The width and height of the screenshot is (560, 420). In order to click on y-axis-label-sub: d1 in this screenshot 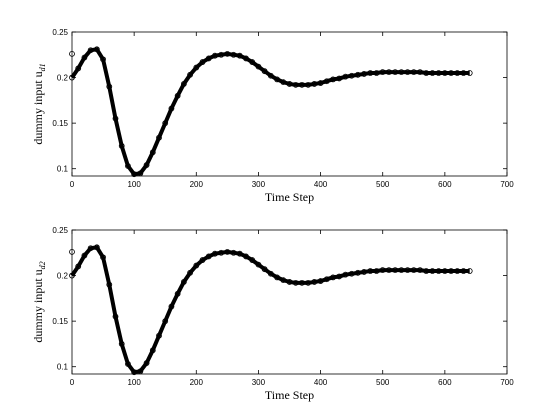, I will do `click(42, 67)`.